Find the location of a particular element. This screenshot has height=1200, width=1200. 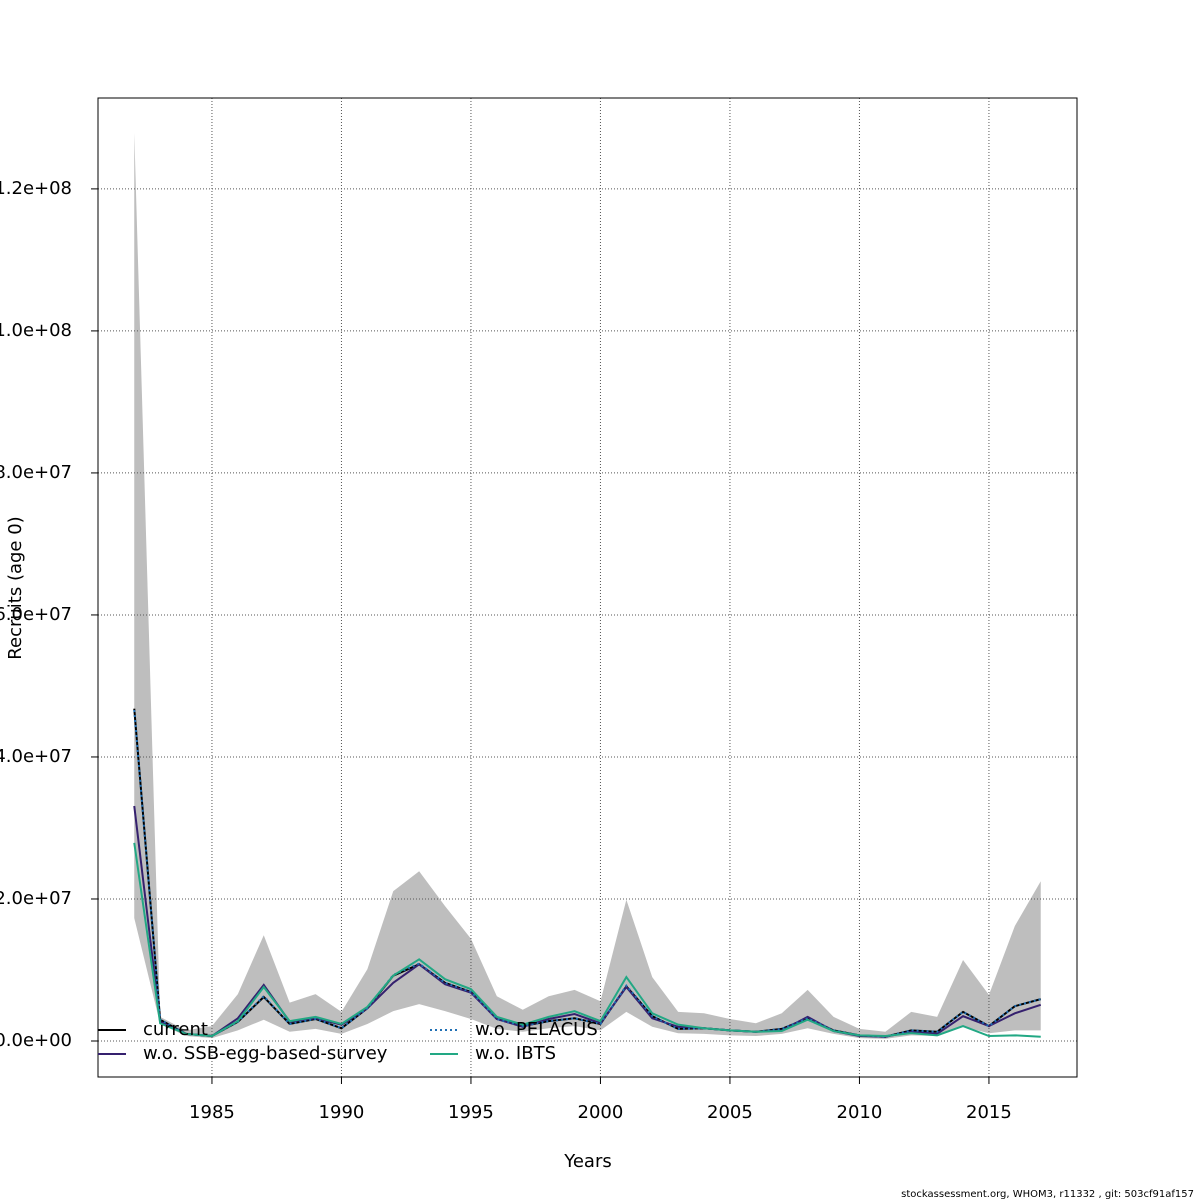

x-tick-label: 2015 is located at coordinates (989, 1112).